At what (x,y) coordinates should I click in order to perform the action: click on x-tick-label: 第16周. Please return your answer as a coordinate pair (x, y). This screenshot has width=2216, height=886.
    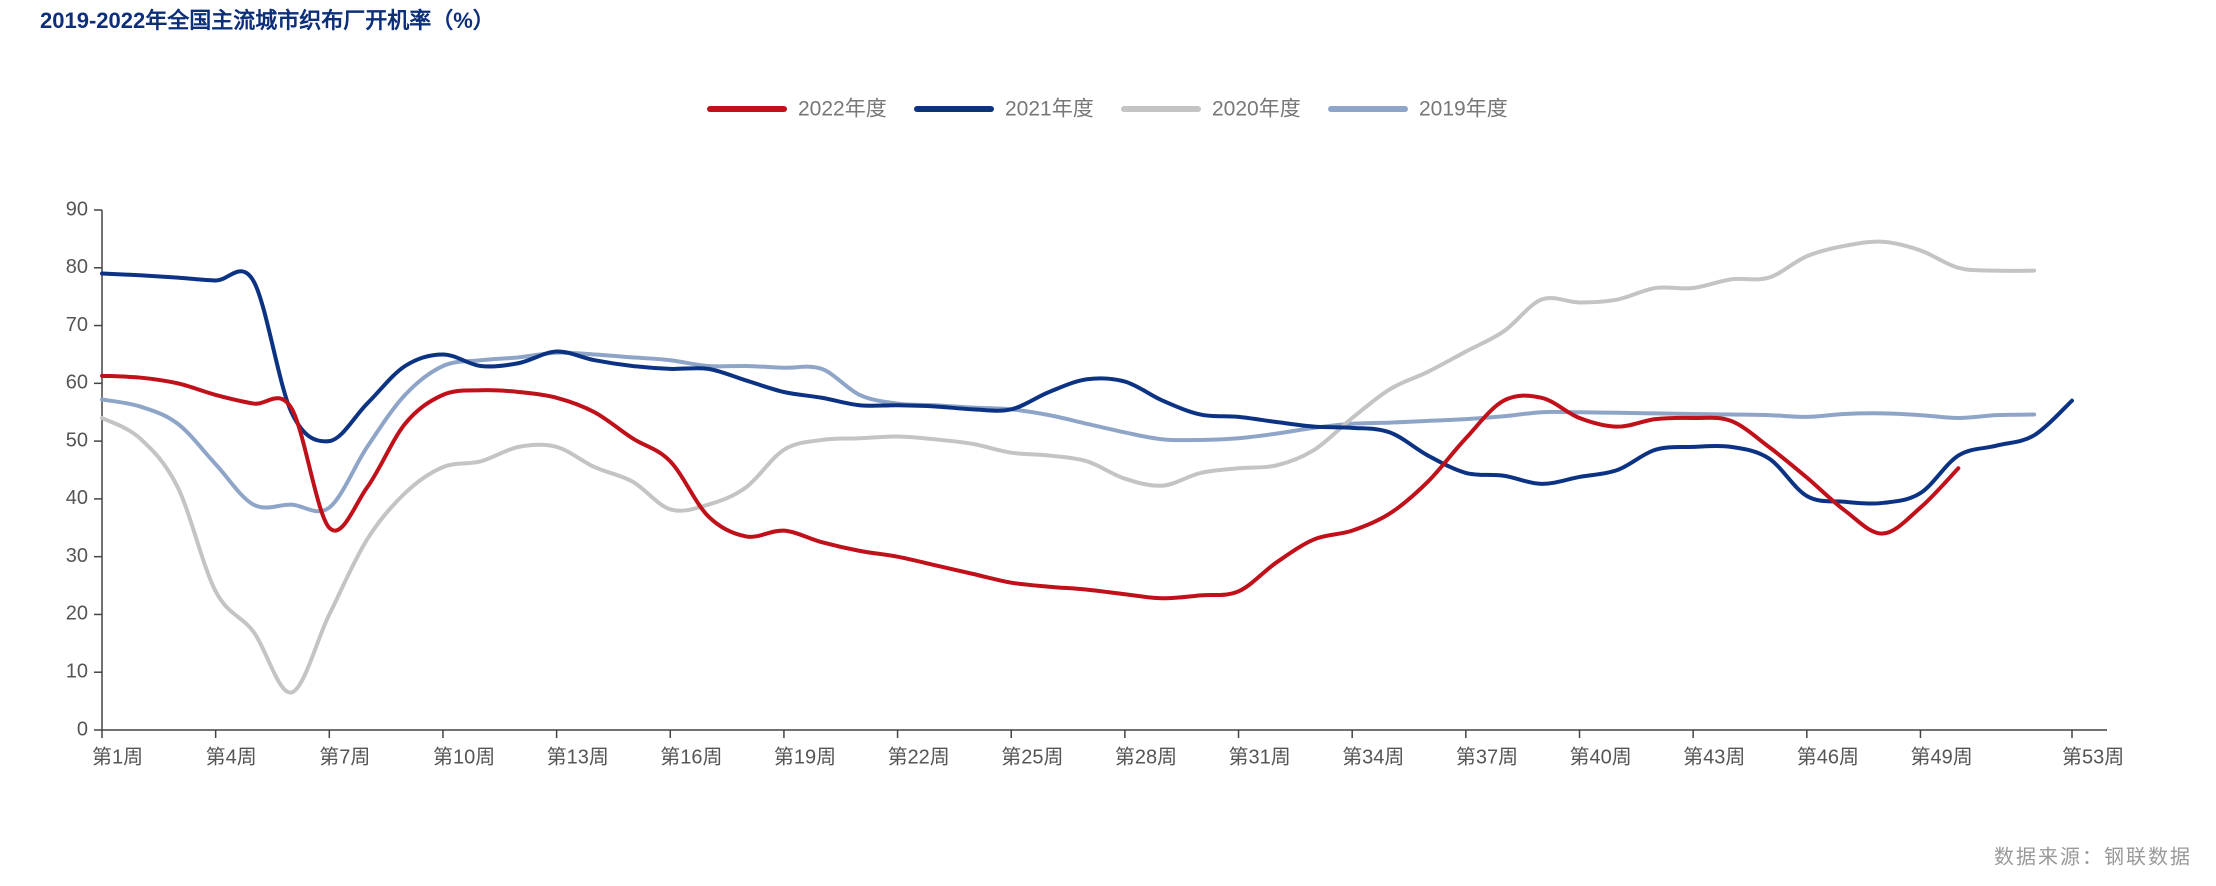
    Looking at the image, I should click on (691, 756).